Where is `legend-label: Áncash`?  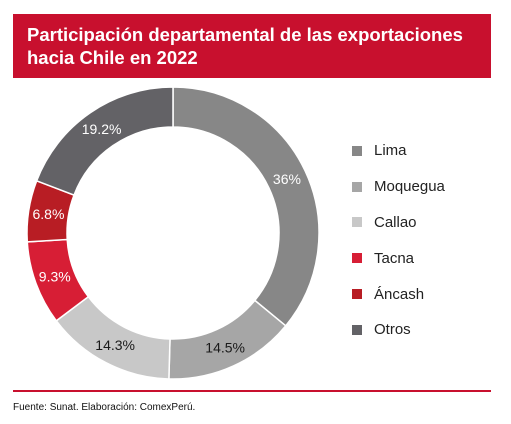
legend-label: Áncash is located at coordinates (399, 294).